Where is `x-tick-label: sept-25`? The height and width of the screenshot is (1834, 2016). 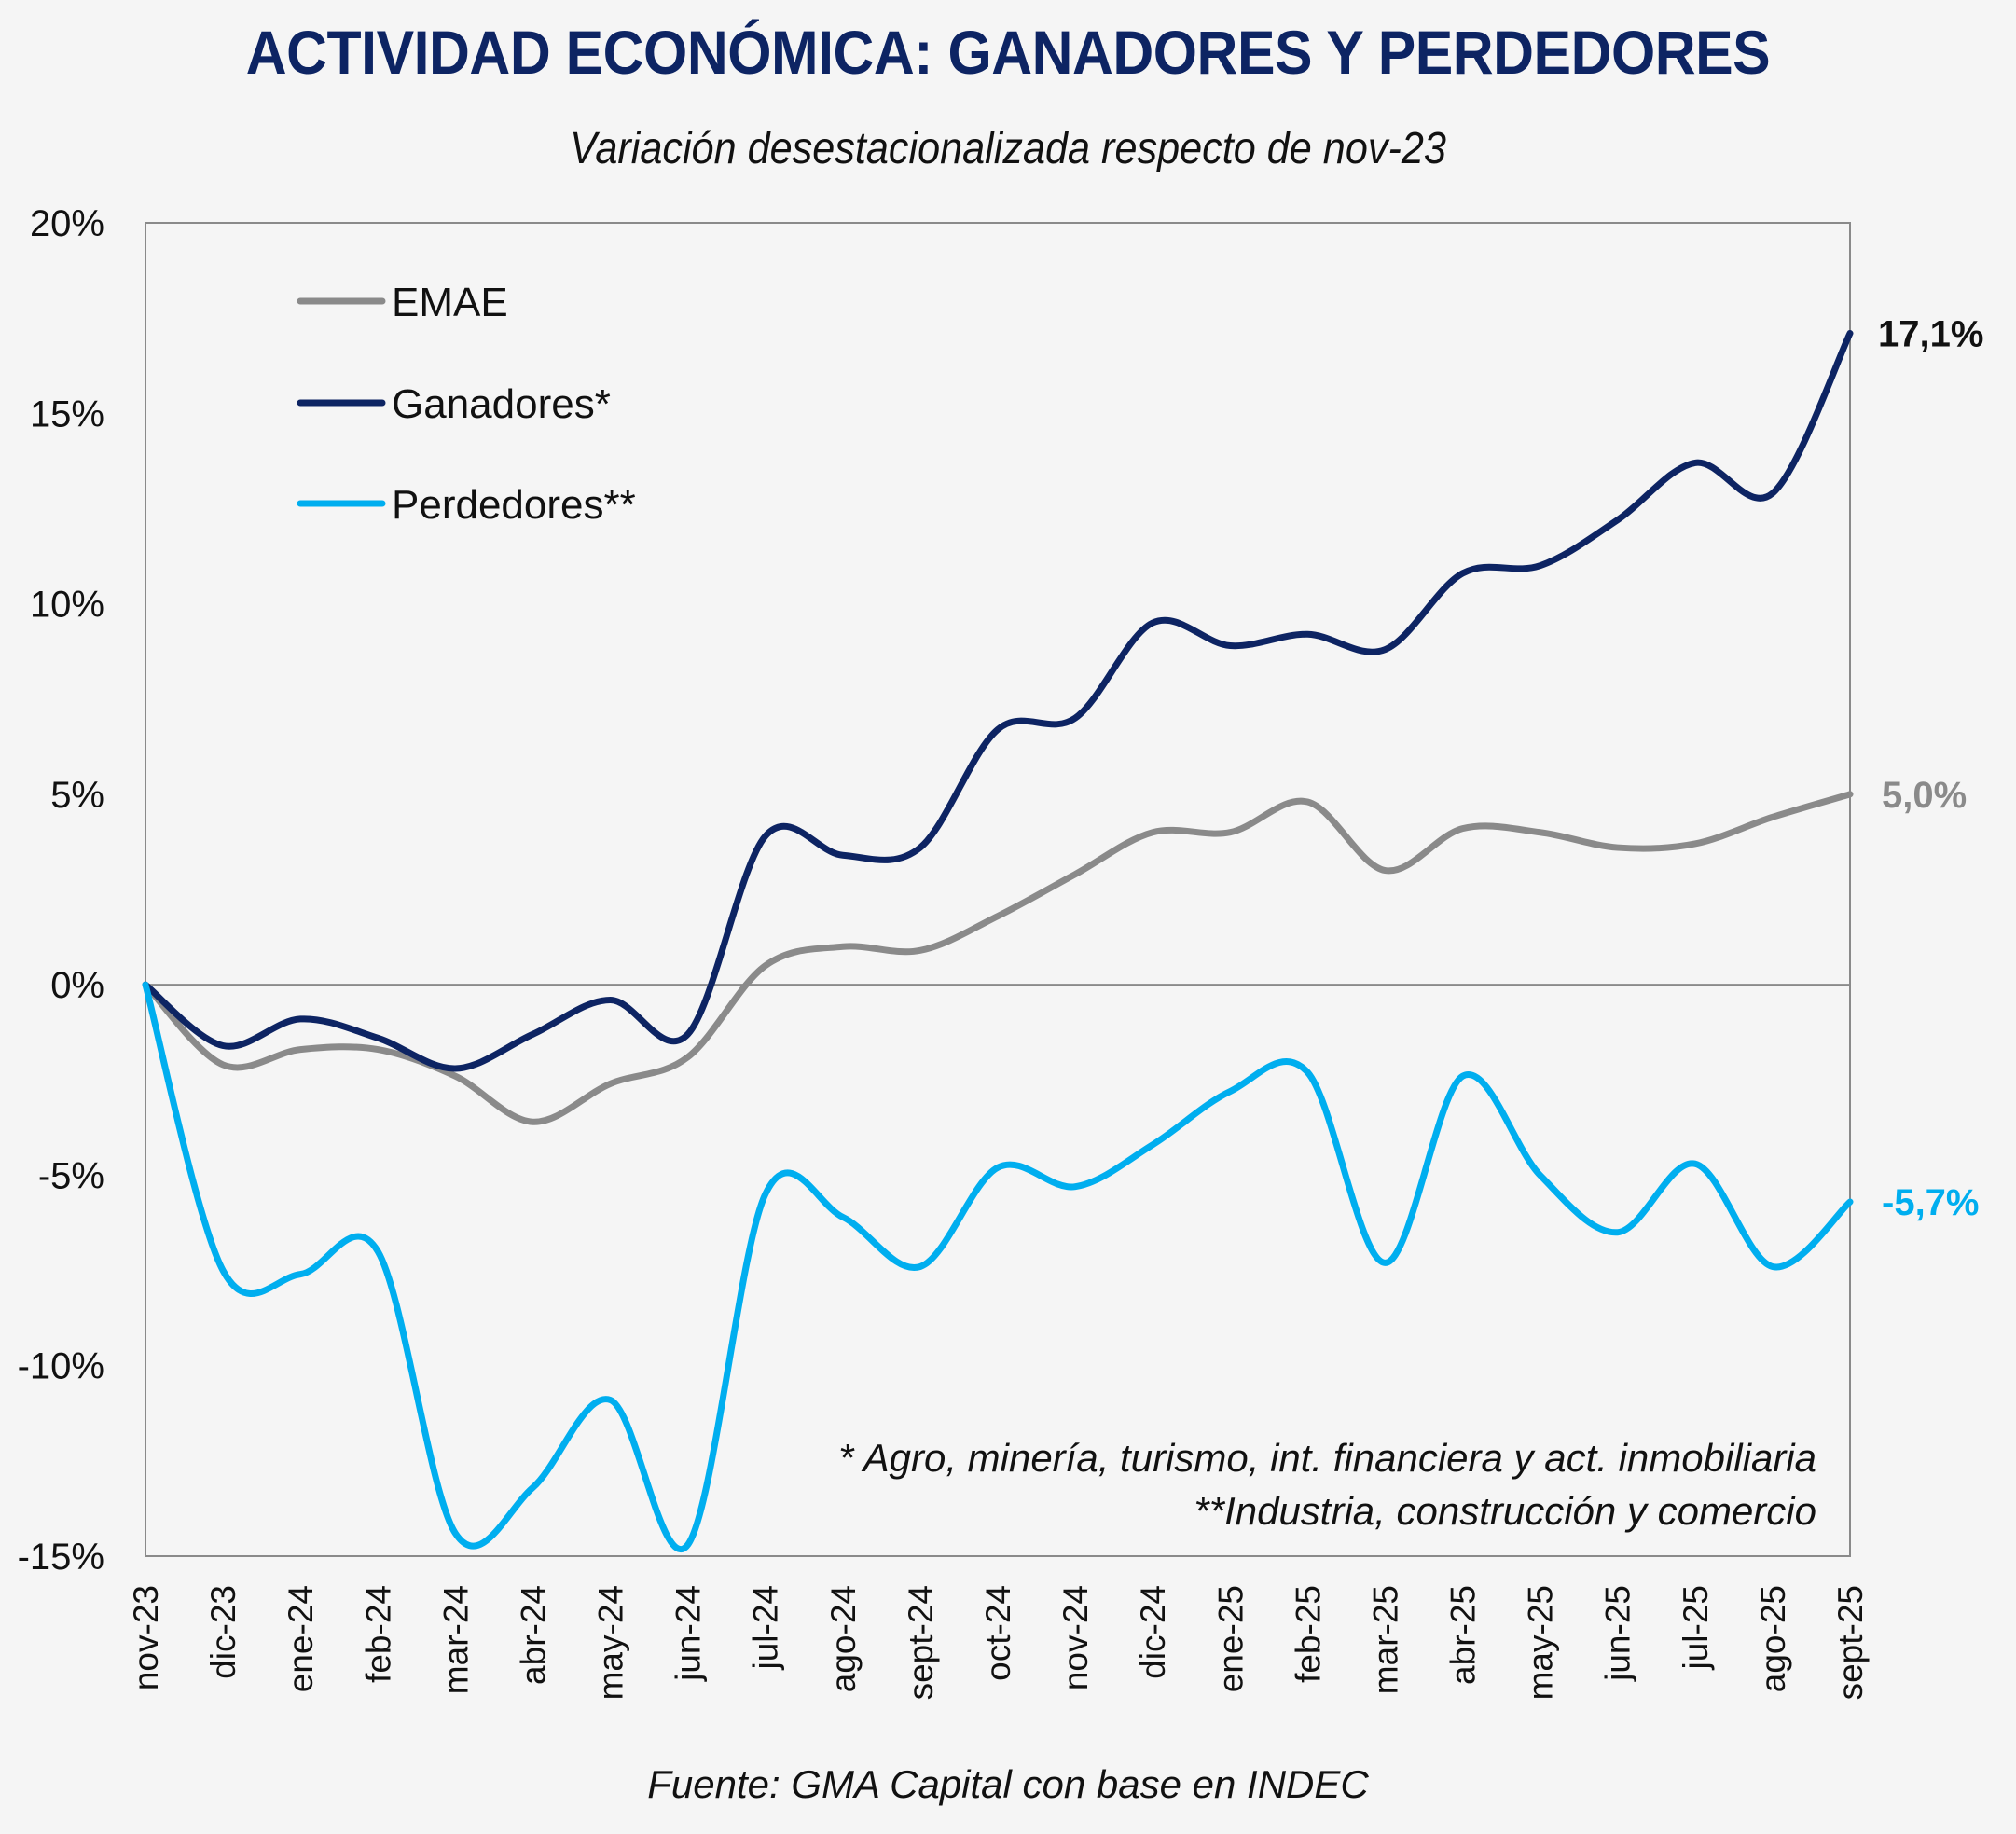
x-tick-label: sept-25 is located at coordinates (1850, 1642).